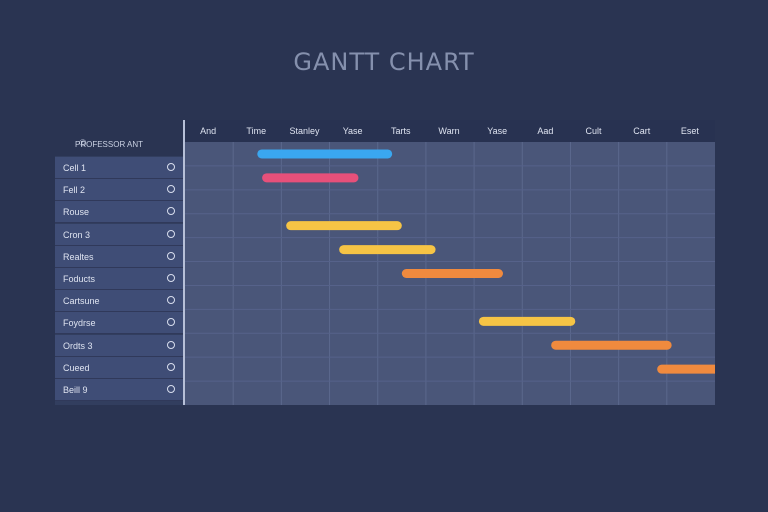 This screenshot has height=512, width=768. Describe the element at coordinates (81, 301) in the screenshot. I see `task-label: Cartsune` at that location.